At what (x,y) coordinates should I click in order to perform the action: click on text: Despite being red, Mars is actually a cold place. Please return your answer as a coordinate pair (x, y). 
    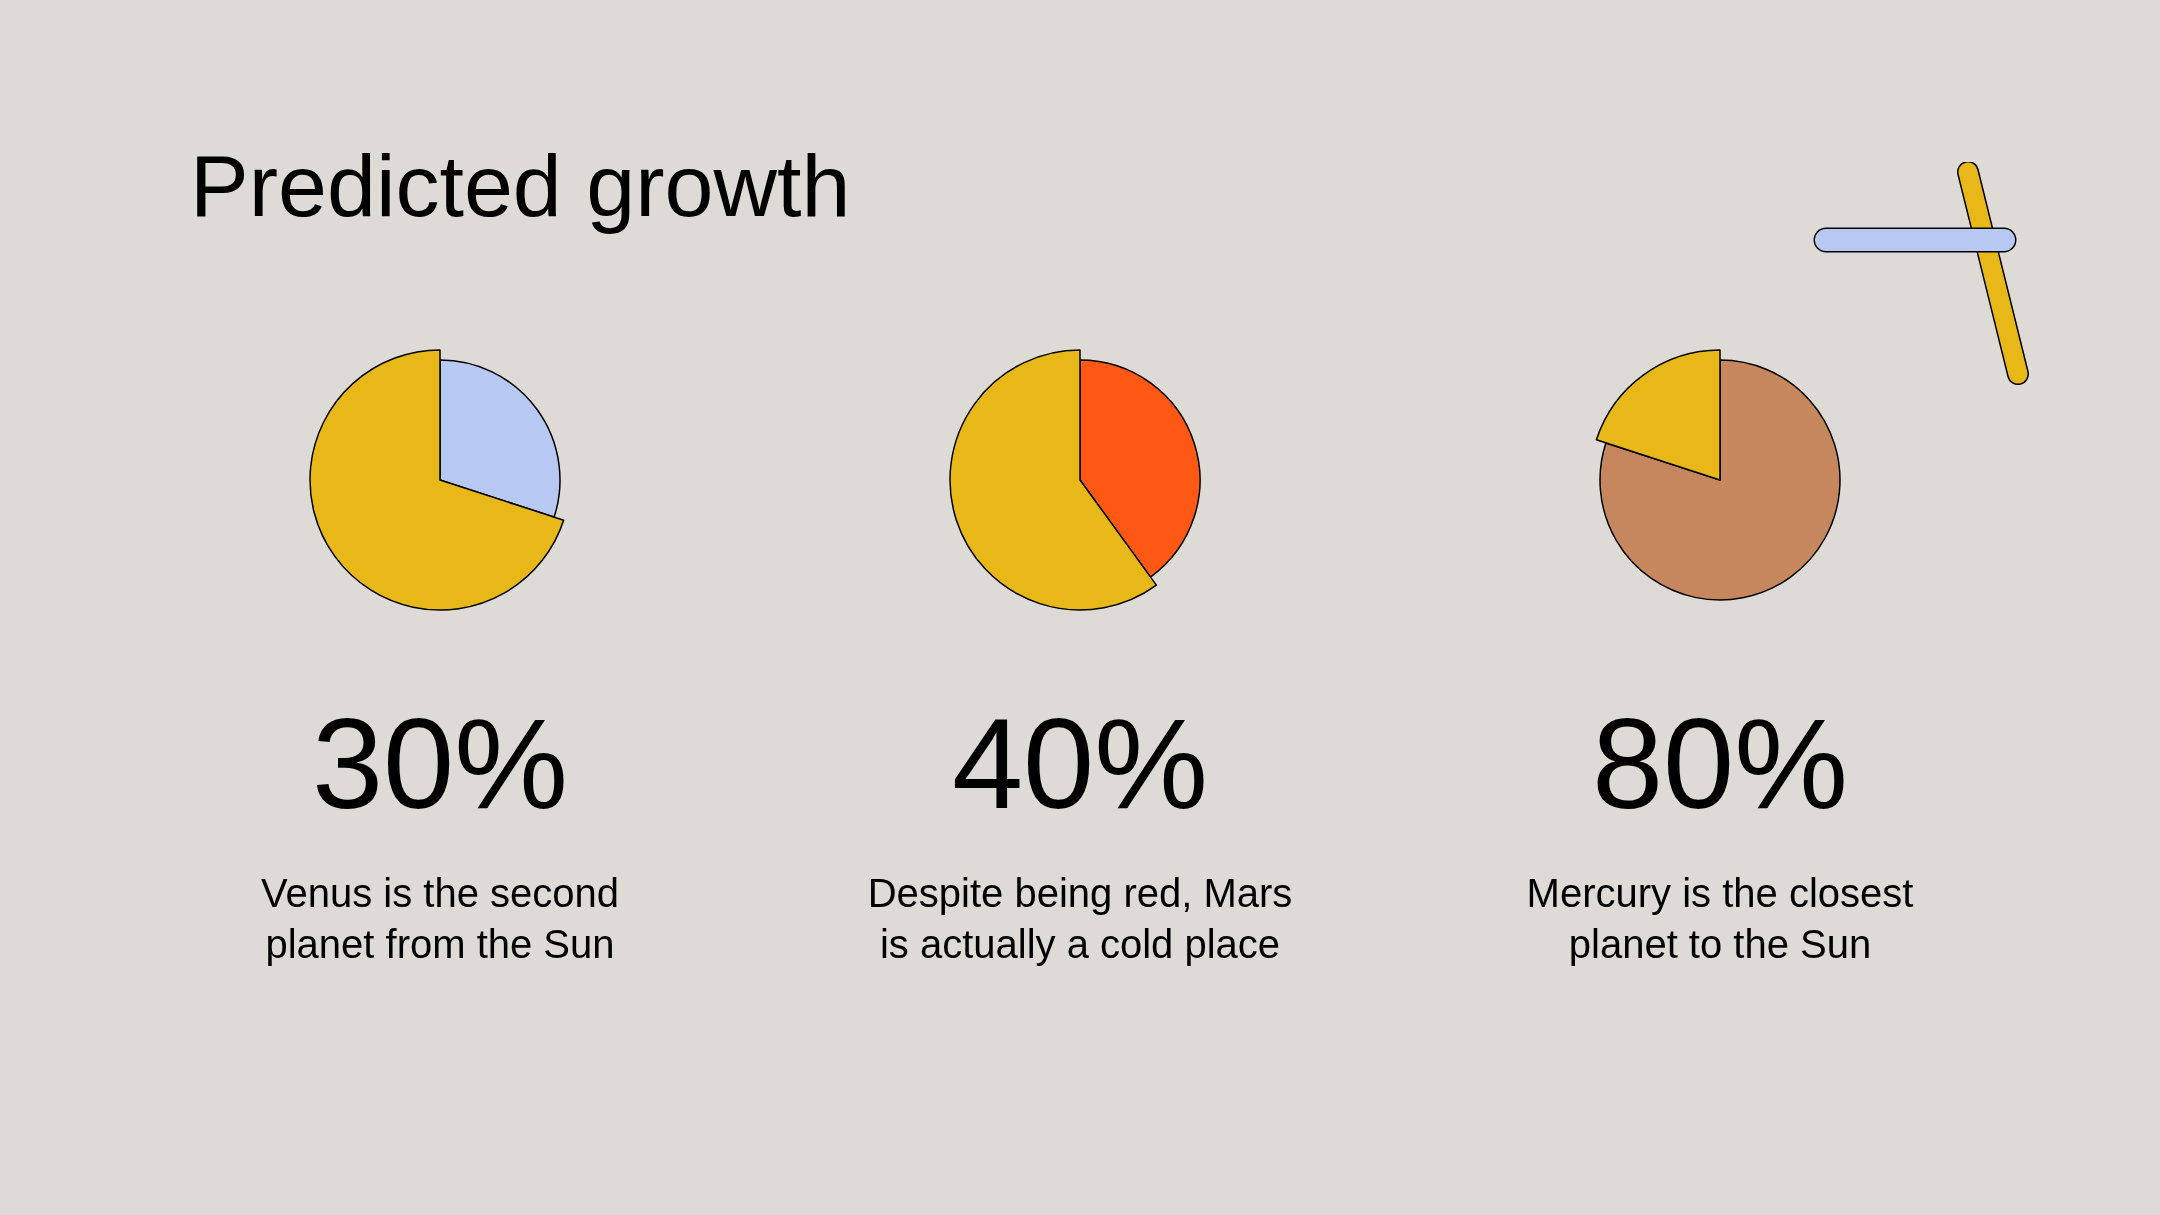
    Looking at the image, I should click on (1080, 919).